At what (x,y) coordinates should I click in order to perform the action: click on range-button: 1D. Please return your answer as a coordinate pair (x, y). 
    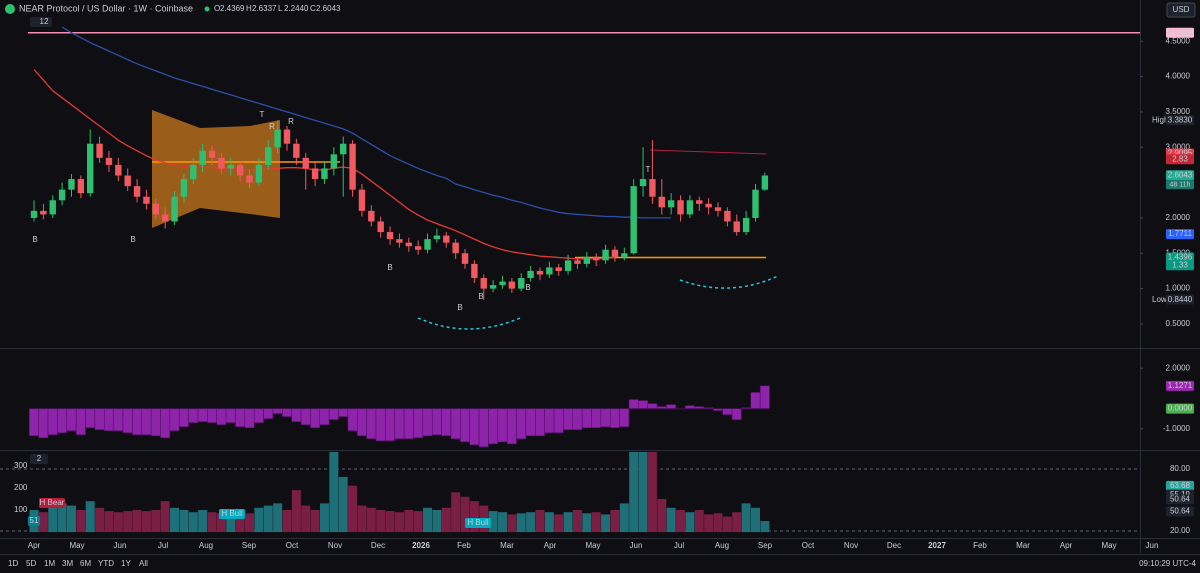
    Looking at the image, I should click on (13, 563).